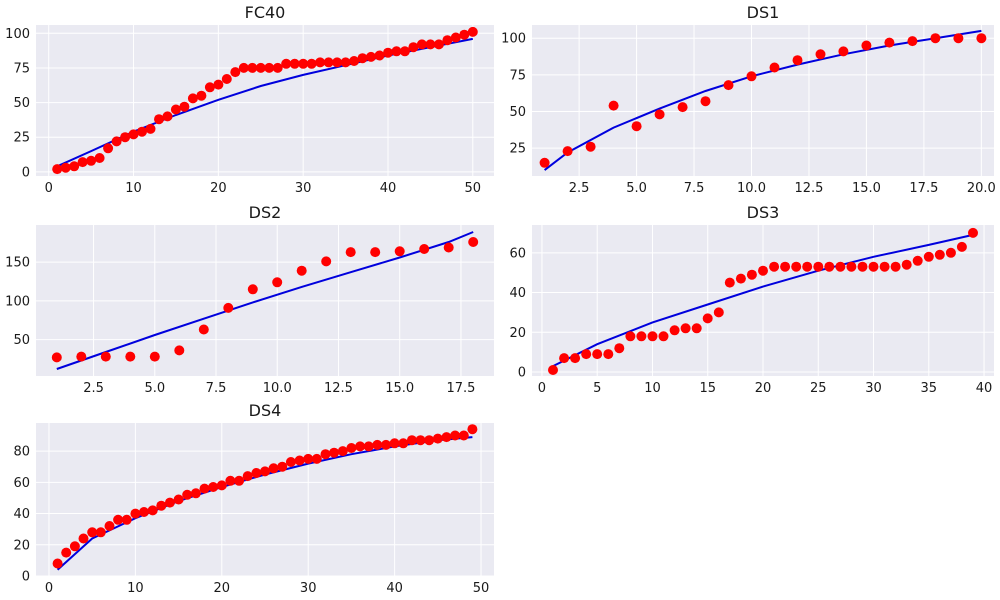  Describe the element at coordinates (265, 12) in the screenshot. I see `panel-title: FC40` at that location.